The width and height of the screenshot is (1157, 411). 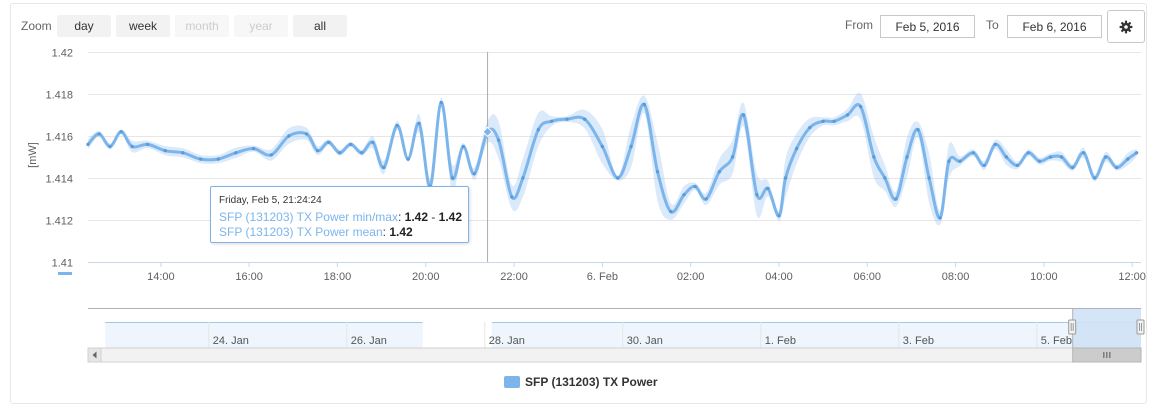 What do you see at coordinates (591, 382) in the screenshot?
I see `legend-label: SFP (131203) TX Power` at bounding box center [591, 382].